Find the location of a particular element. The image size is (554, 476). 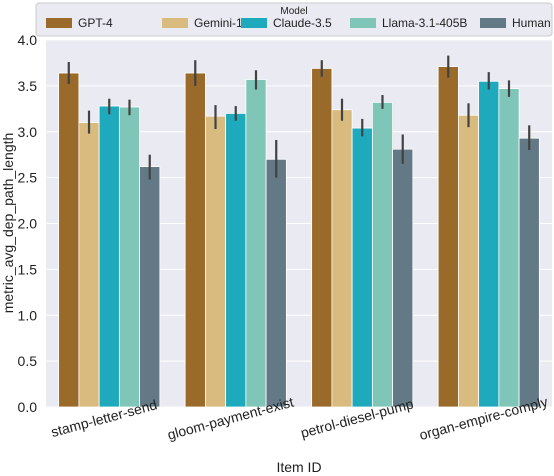

y-tick-label: 0.0 is located at coordinates (28, 407).